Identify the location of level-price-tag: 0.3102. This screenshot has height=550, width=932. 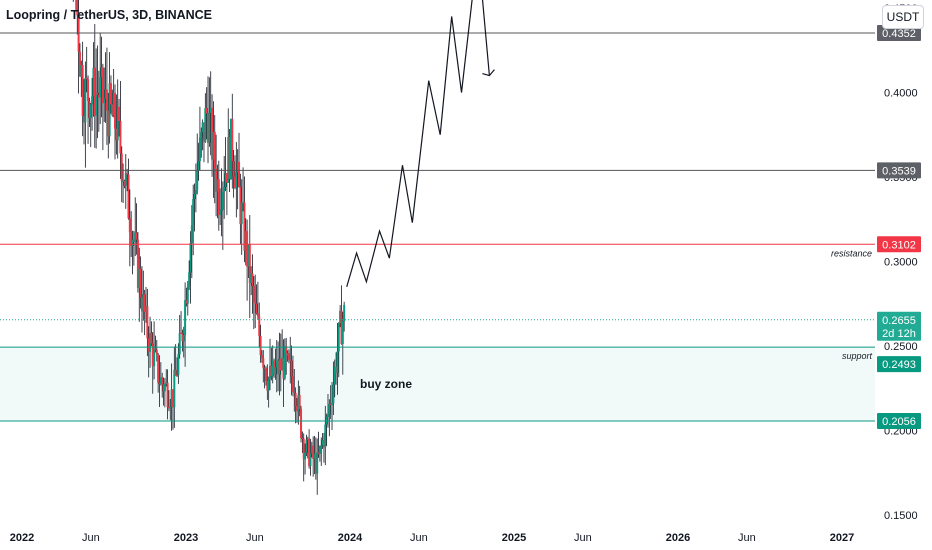
(899, 245).